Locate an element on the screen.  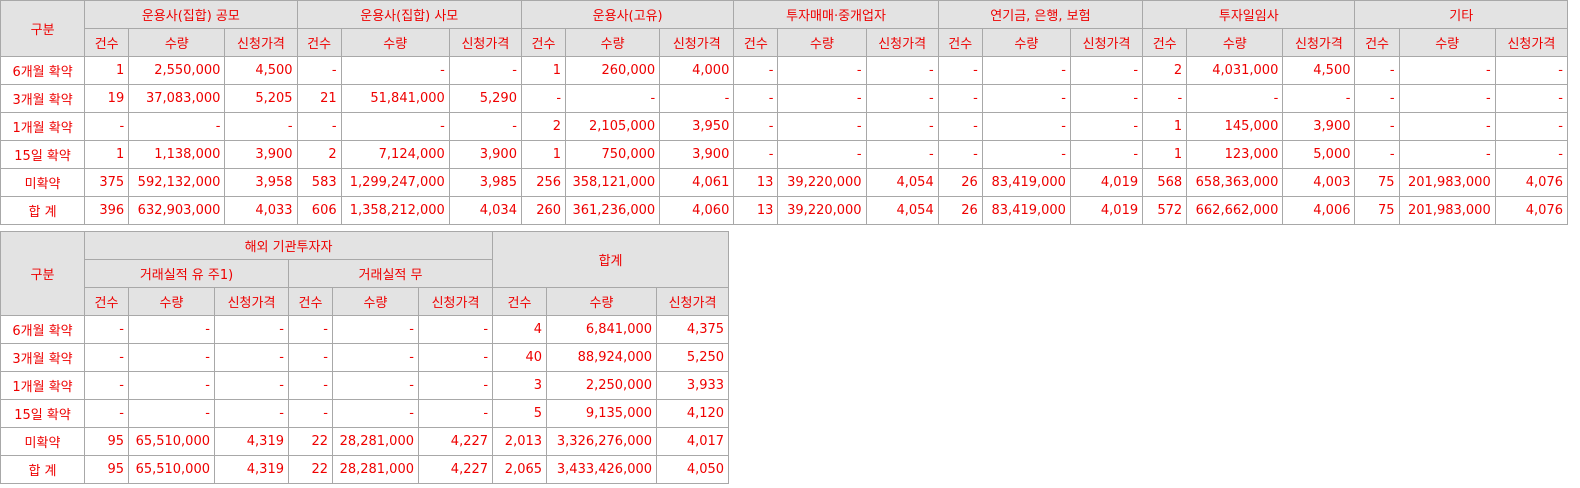
group-header: 기타 is located at coordinates (1461, 14).